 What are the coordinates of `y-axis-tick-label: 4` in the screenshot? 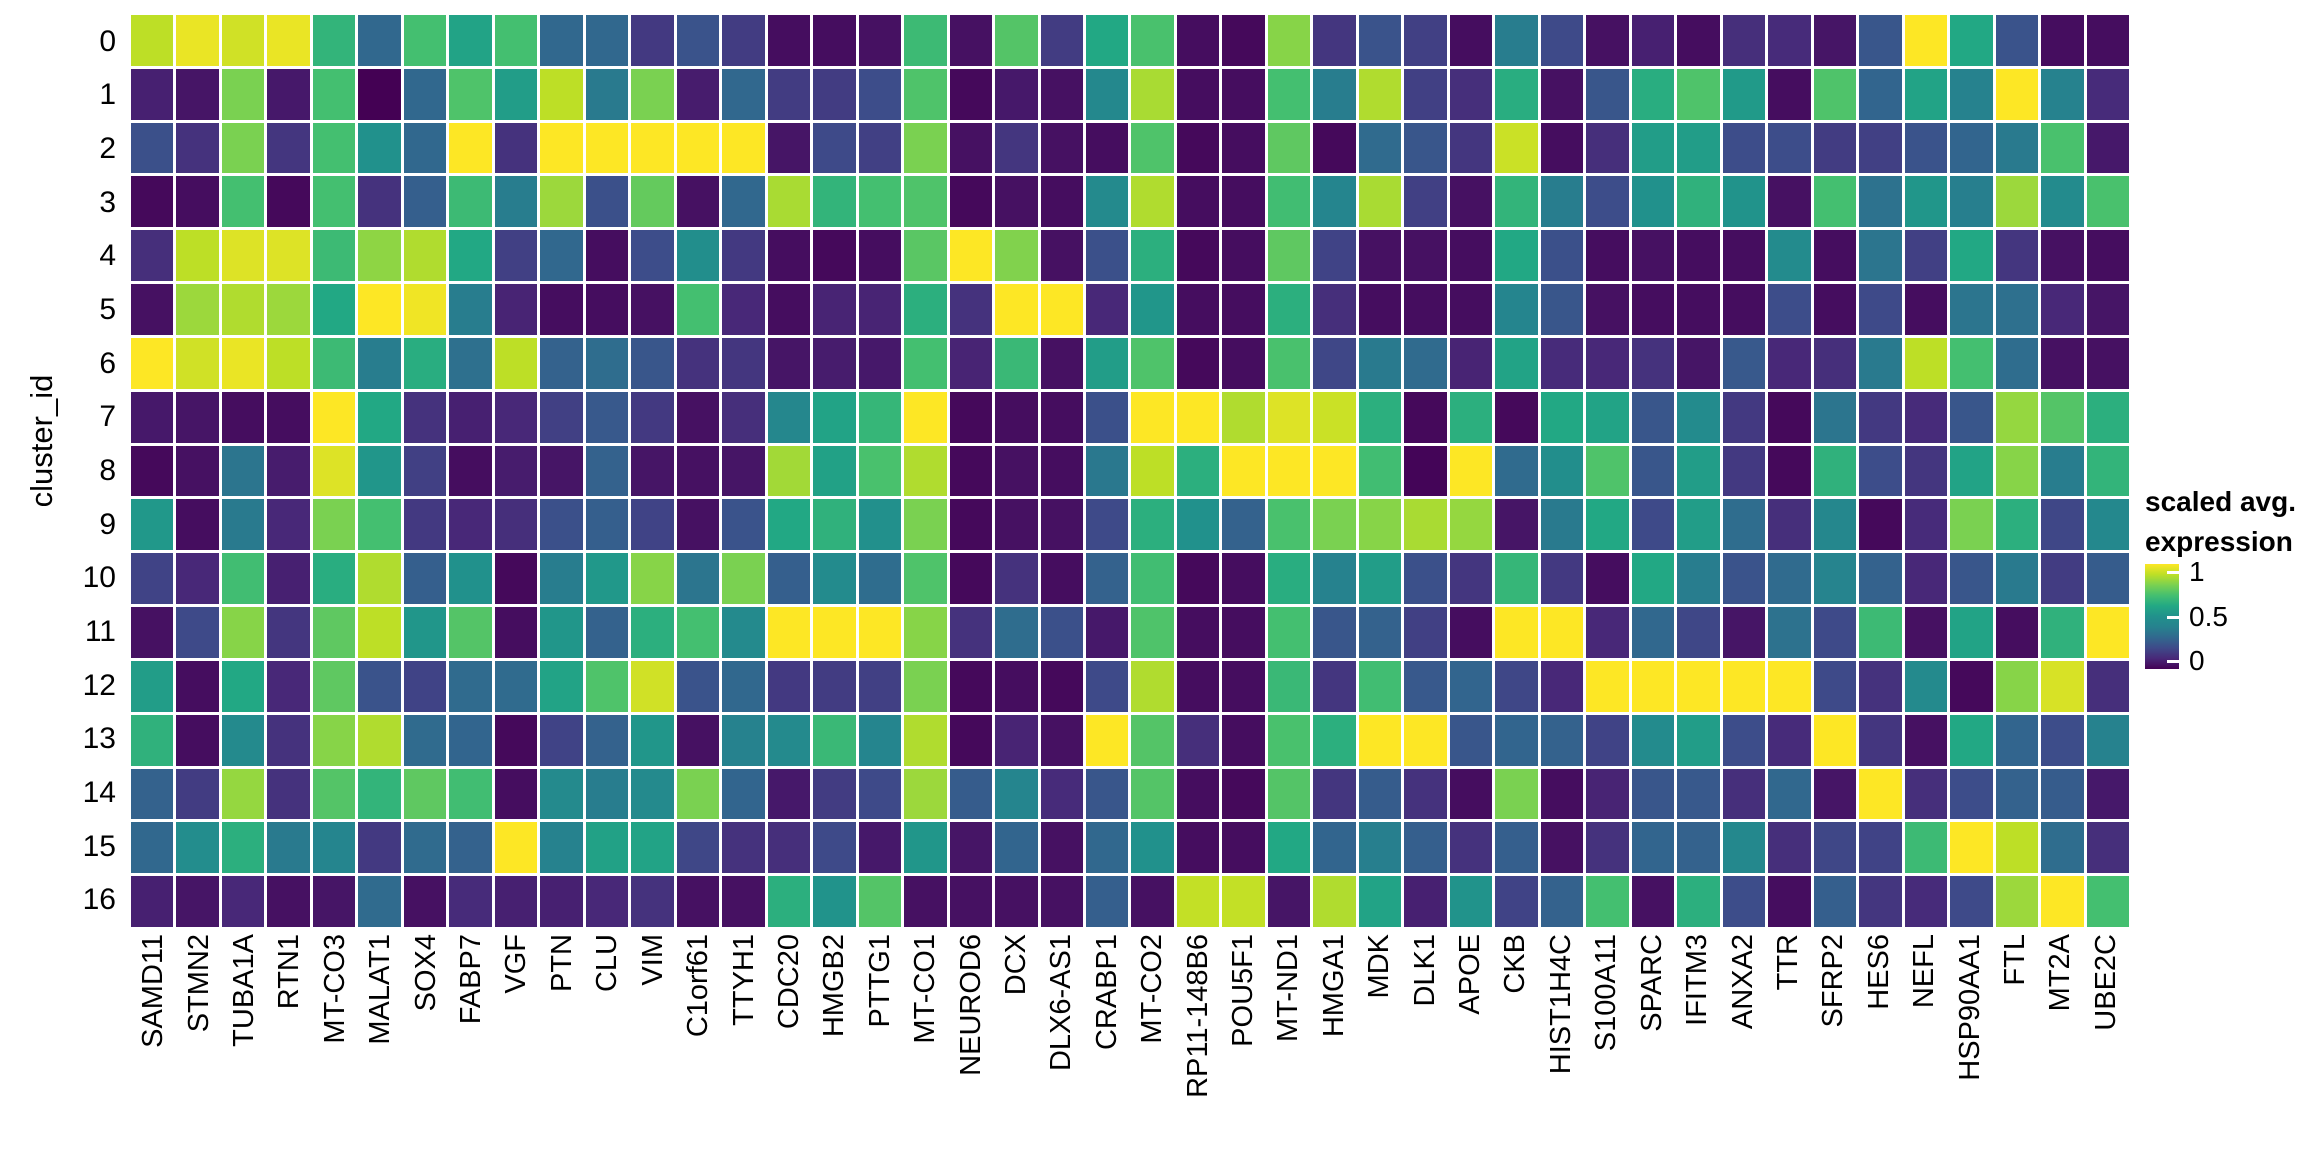 It's located at (107, 256).